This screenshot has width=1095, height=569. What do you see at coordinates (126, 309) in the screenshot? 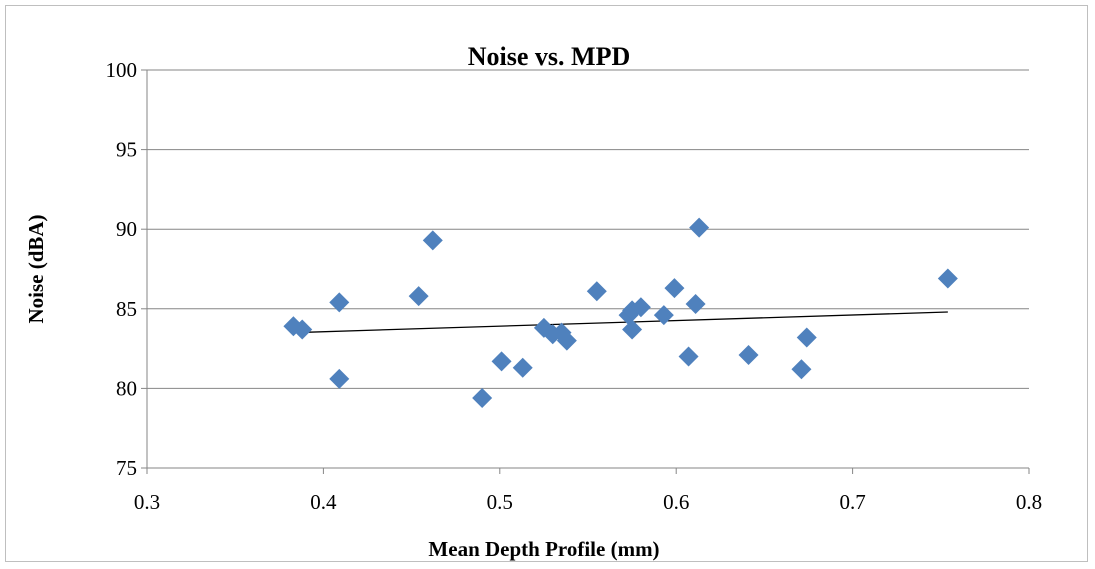
I see `y-tick-label: 85` at bounding box center [126, 309].